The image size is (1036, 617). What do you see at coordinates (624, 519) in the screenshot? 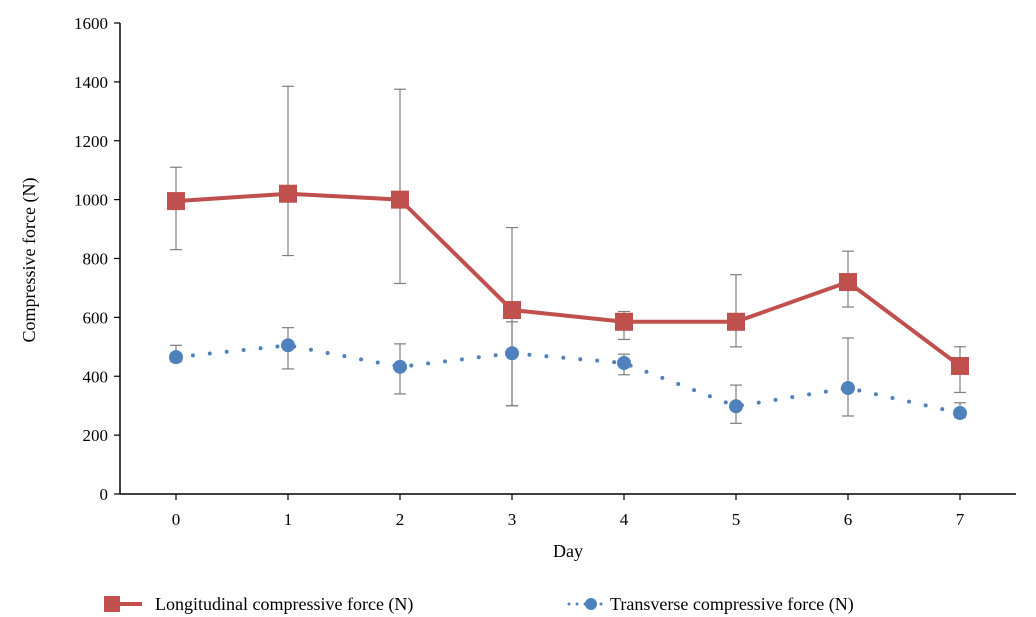
I see `x-tick-label: 4` at bounding box center [624, 519].